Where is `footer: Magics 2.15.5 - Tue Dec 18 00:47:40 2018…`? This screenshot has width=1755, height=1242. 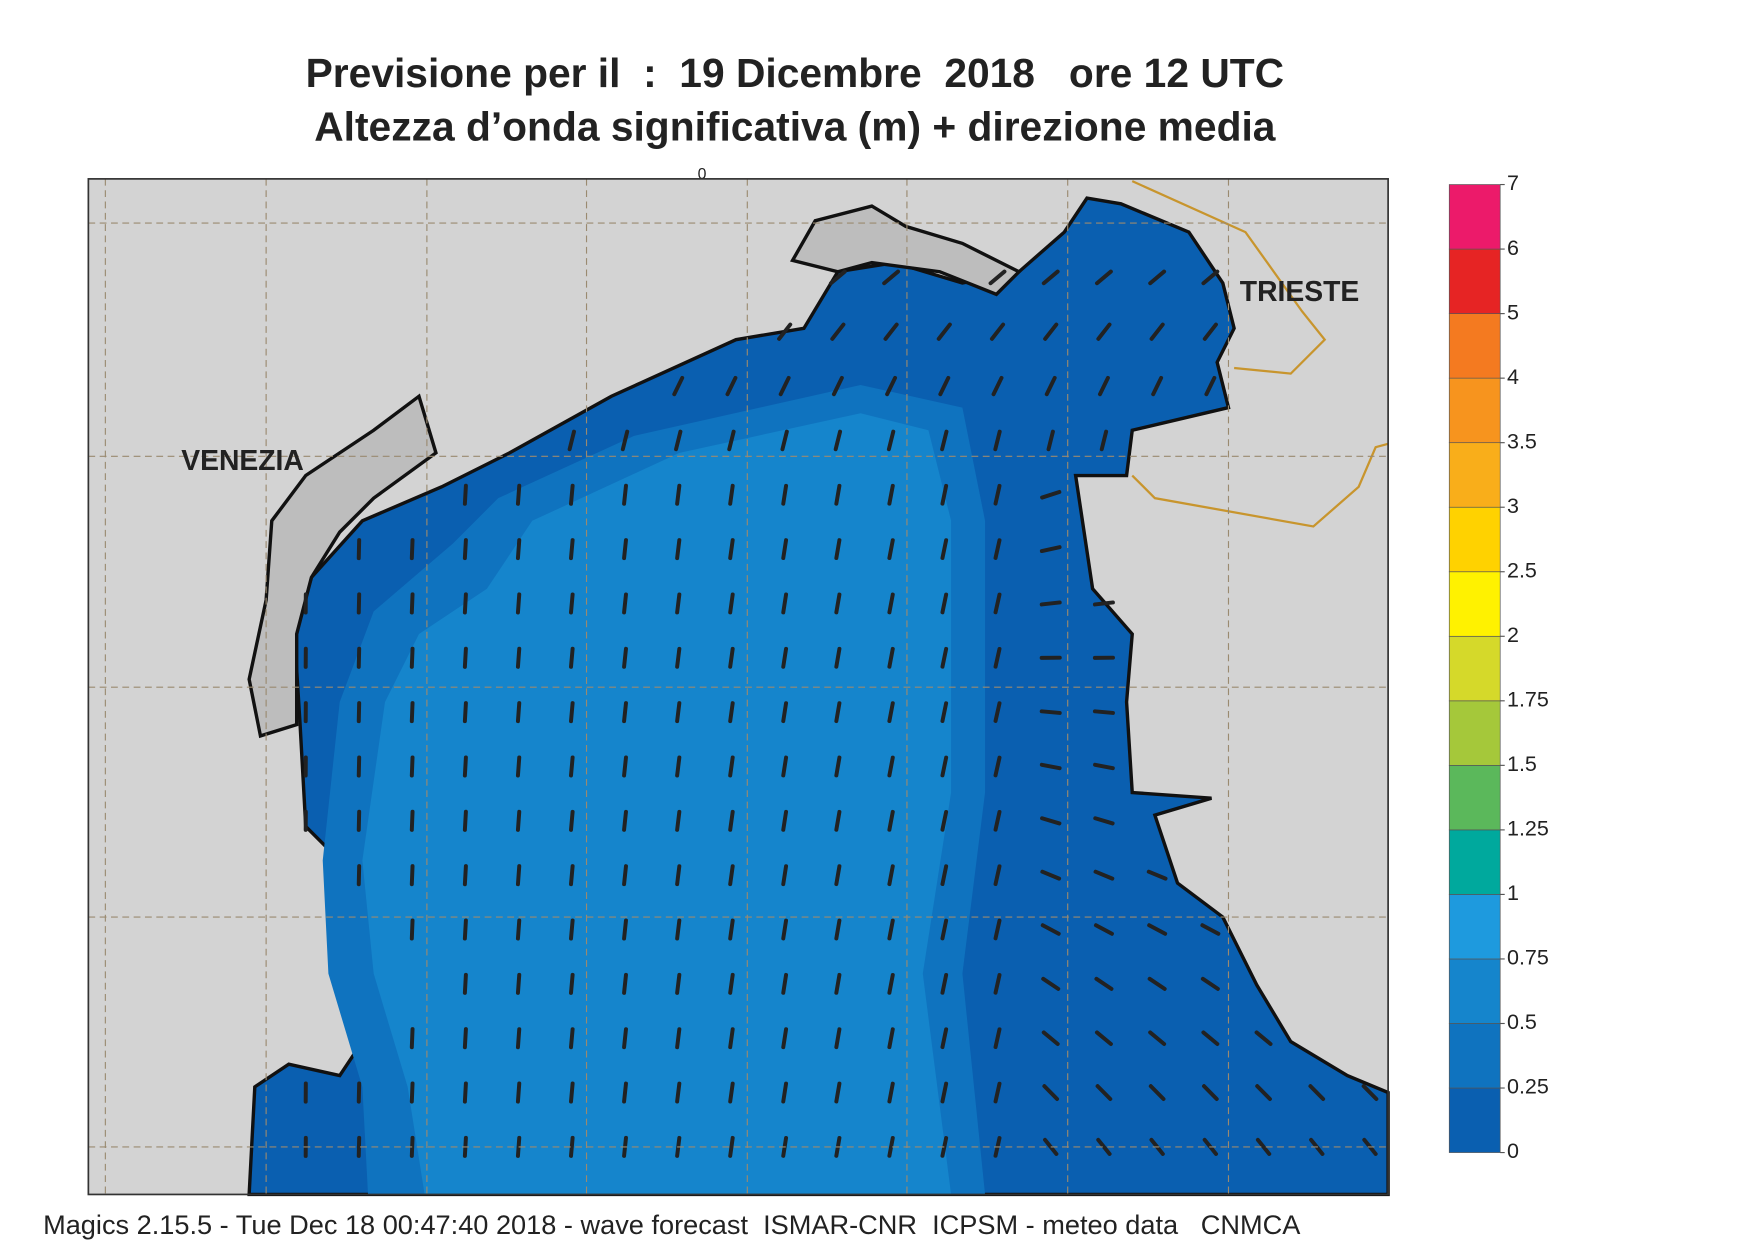
footer: Magics 2.15.5 - Tue Dec 18 00:47:40 2018… is located at coordinates (672, 1224).